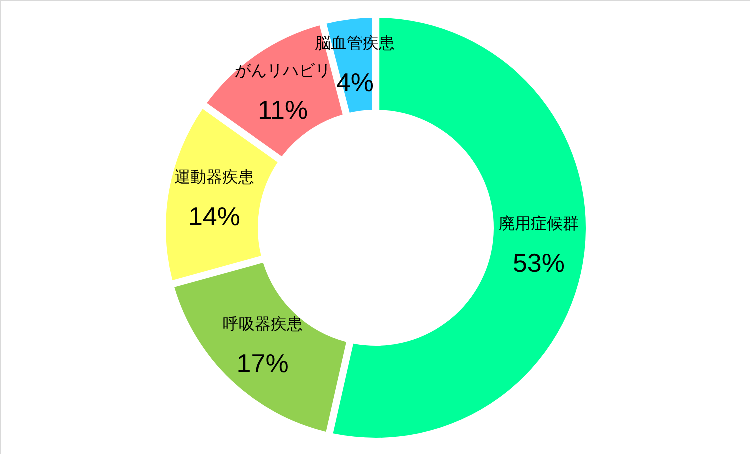  Describe the element at coordinates (283, 109) in the screenshot. I see `data-label: 11%` at that location.